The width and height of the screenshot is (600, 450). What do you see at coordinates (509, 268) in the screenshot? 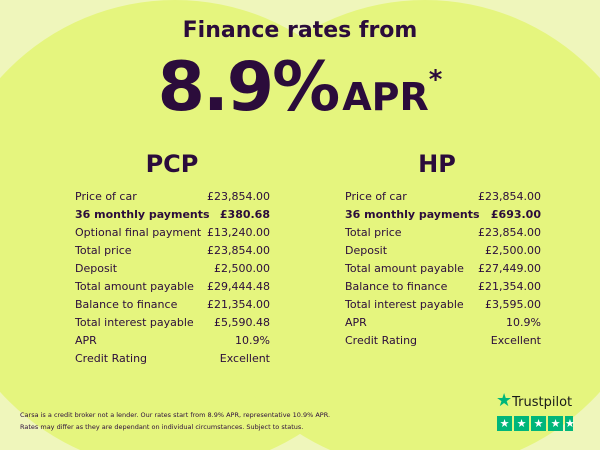
I see `row-value: £27,449.00` at bounding box center [509, 268].